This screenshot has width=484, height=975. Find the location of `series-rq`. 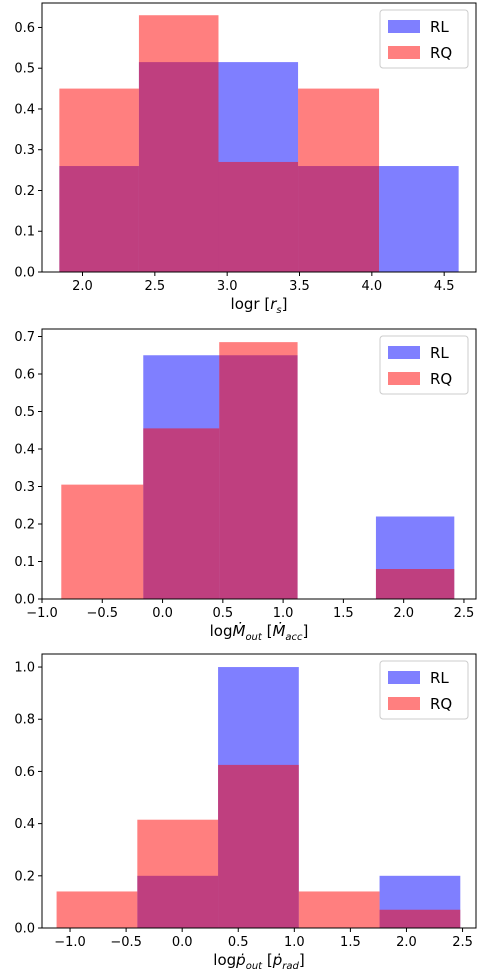

series-rq is located at coordinates (258, 846).